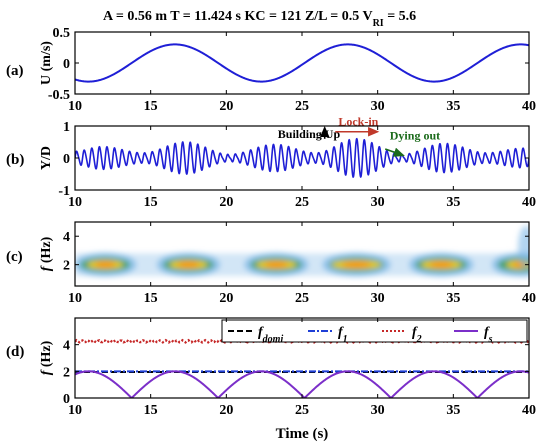  Describe the element at coordinates (64, 191) in the screenshot. I see `y-tick-label: -1` at that location.